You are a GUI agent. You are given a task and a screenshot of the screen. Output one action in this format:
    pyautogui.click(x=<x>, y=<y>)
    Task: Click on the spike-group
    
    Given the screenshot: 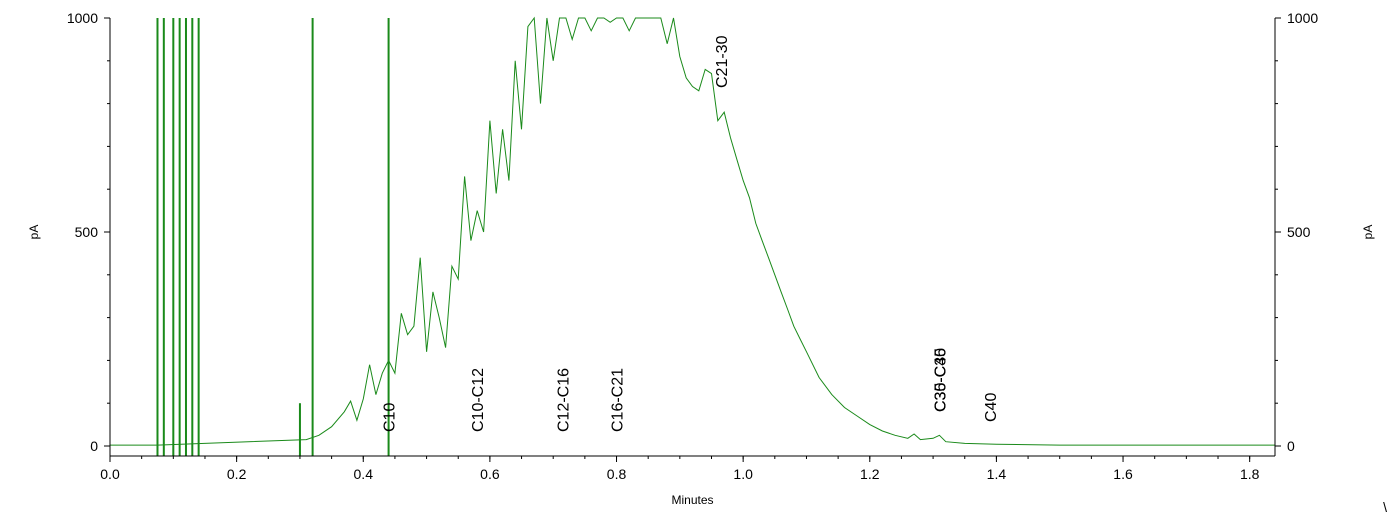 What is the action you would take?
    pyautogui.click(x=273, y=237)
    